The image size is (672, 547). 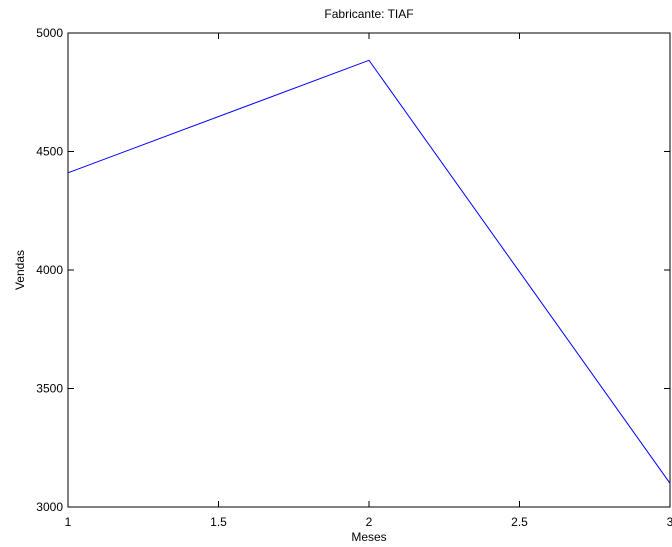 What do you see at coordinates (669, 522) in the screenshot?
I see `x-tick-label: 3` at bounding box center [669, 522].